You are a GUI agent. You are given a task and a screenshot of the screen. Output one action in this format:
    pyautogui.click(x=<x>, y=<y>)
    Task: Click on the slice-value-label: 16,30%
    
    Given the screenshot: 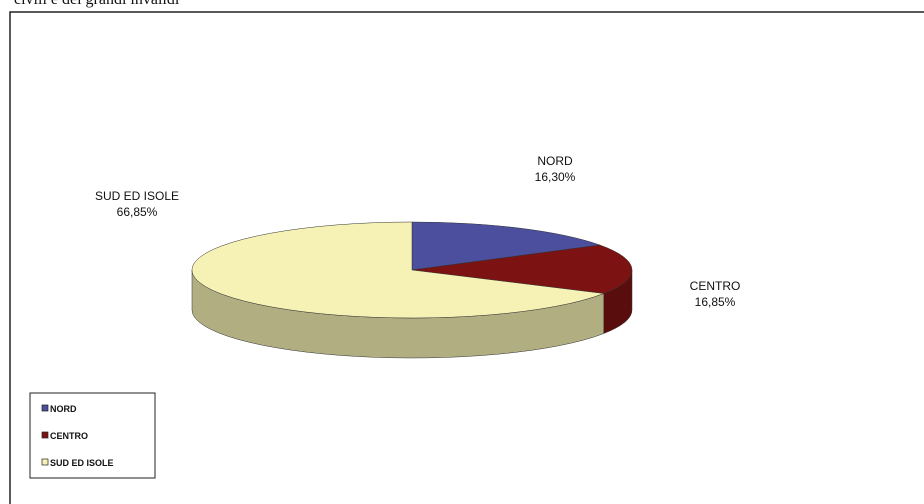 What is the action you would take?
    pyautogui.click(x=555, y=177)
    